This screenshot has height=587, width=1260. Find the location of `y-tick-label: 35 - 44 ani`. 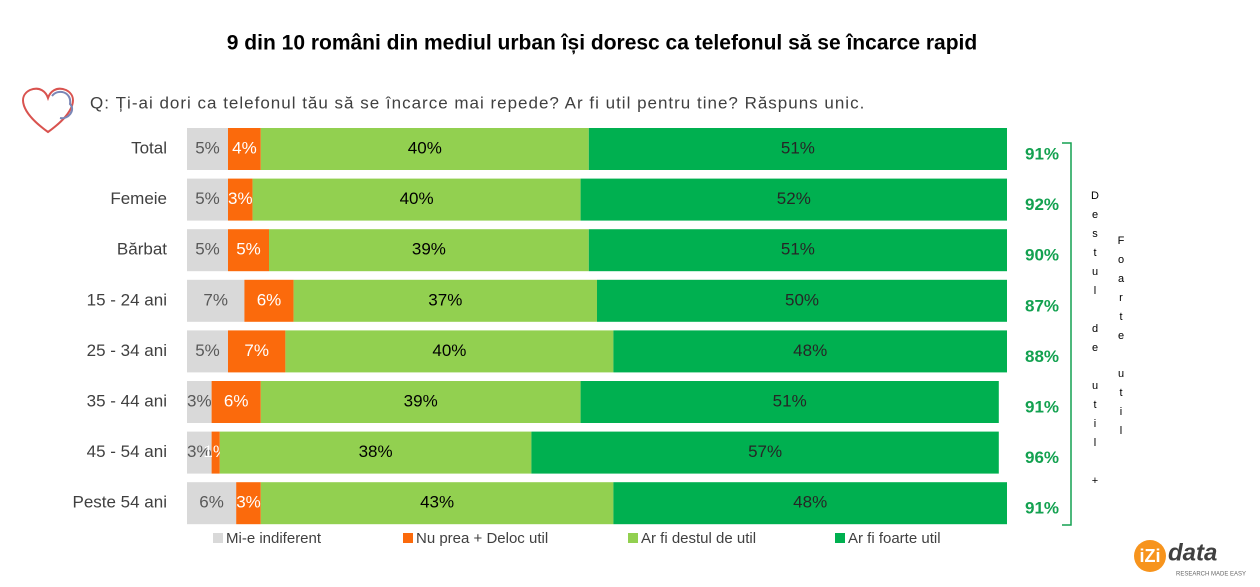

y-tick-label: 35 - 44 ani is located at coordinates (127, 400).